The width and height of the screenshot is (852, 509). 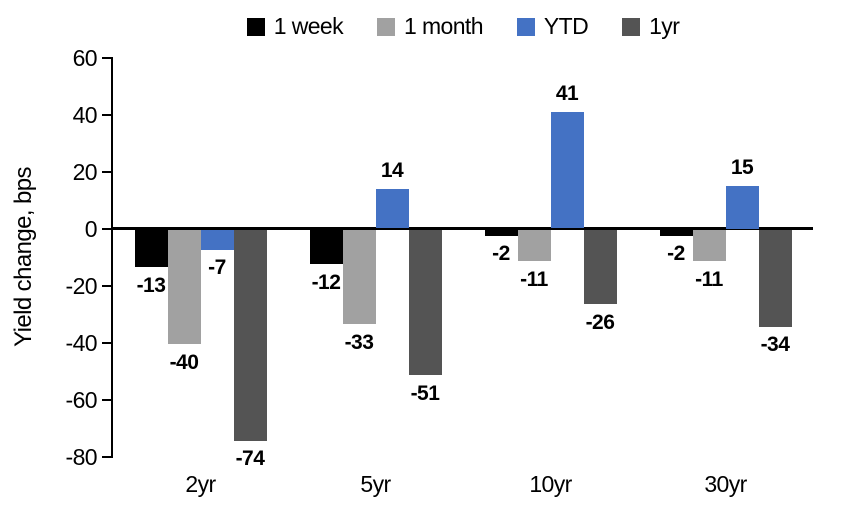 I want to click on bar-ytd-30yr, so click(x=742, y=207).